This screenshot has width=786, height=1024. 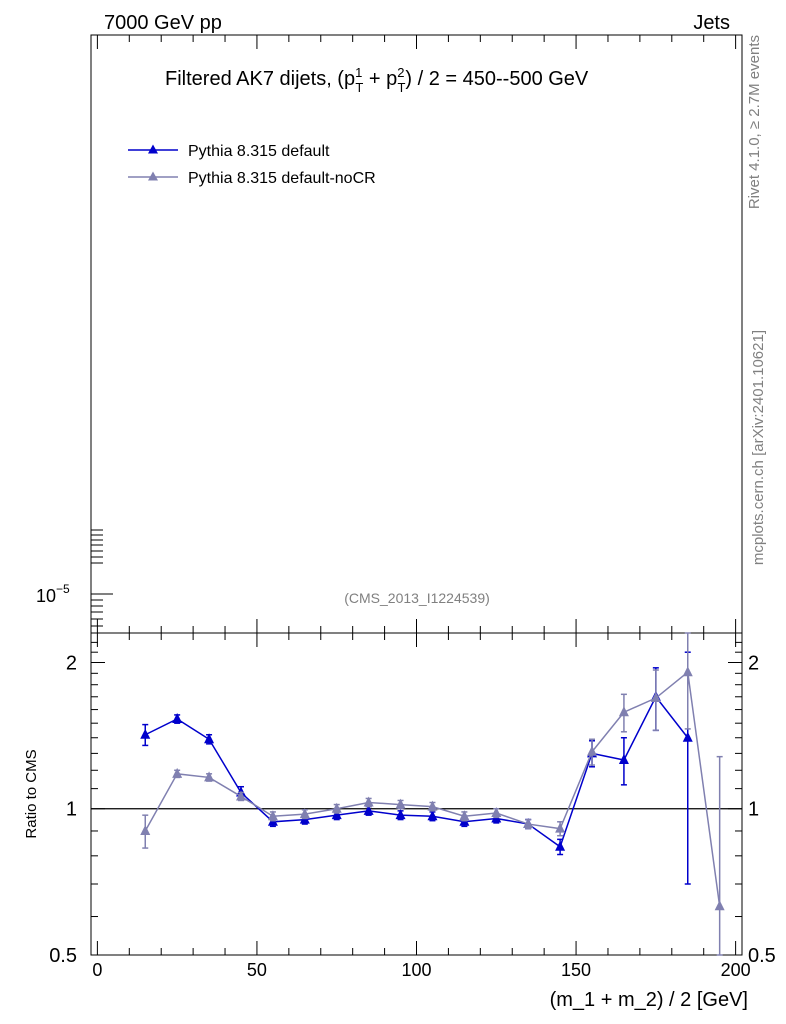 What do you see at coordinates (71, 663) in the screenshot?
I see `y-tick-label-left: 2` at bounding box center [71, 663].